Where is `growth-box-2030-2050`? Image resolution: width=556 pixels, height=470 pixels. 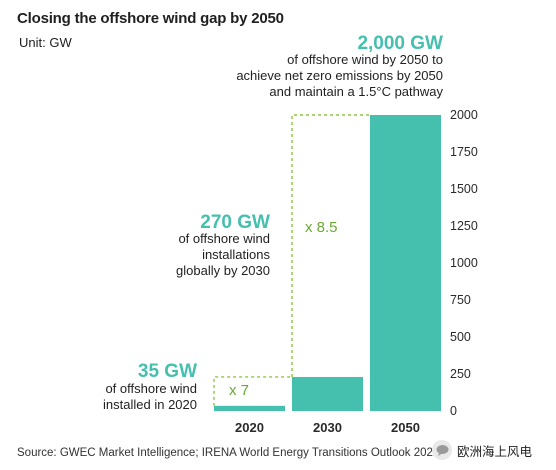 growth-box-2030-2050 is located at coordinates (330, 245).